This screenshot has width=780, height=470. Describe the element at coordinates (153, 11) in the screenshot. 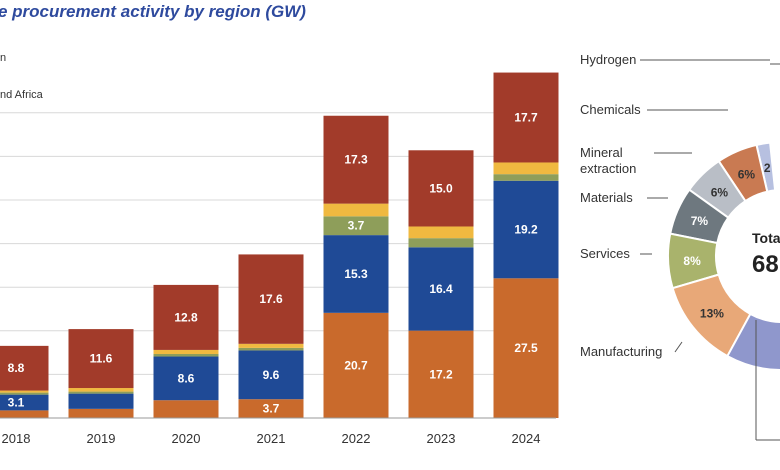

I see `chart-title: e procurement activity by region (GW)` at that location.